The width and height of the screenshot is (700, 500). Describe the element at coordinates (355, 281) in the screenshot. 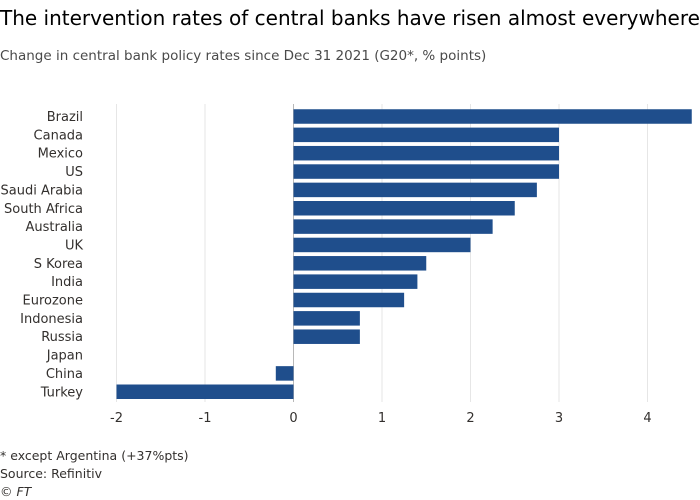

I see `bar-india` at that location.